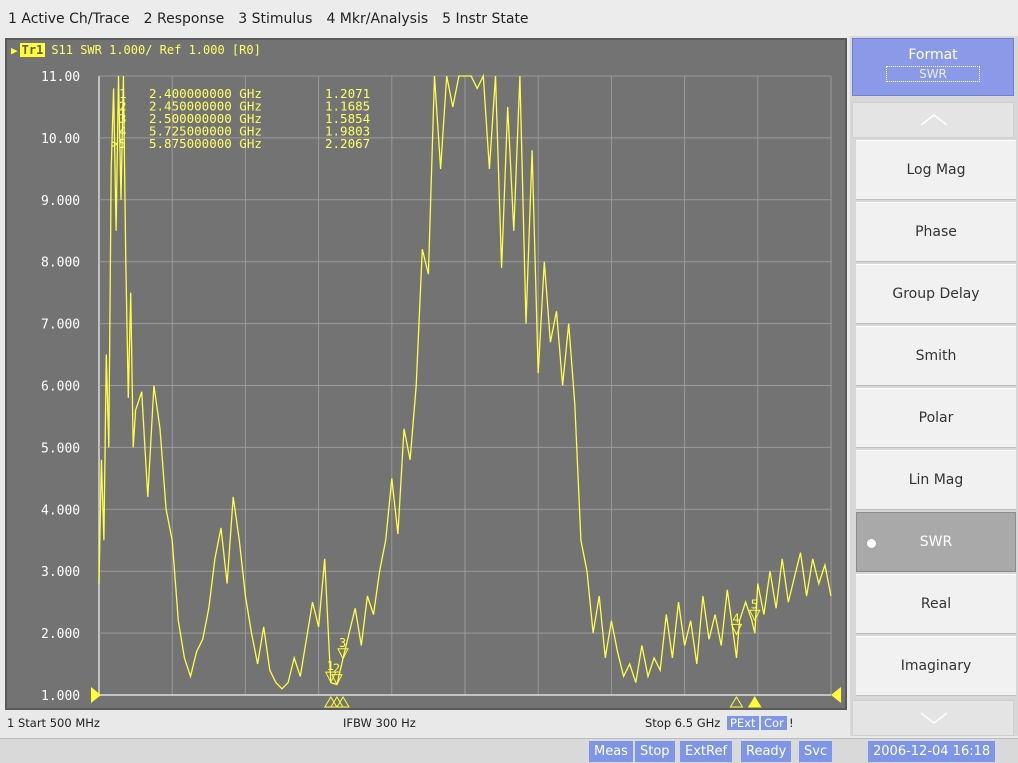 The height and width of the screenshot is (763, 1018). Describe the element at coordinates (336, 669) in the screenshot. I see `marker-number-label: 2` at that location.